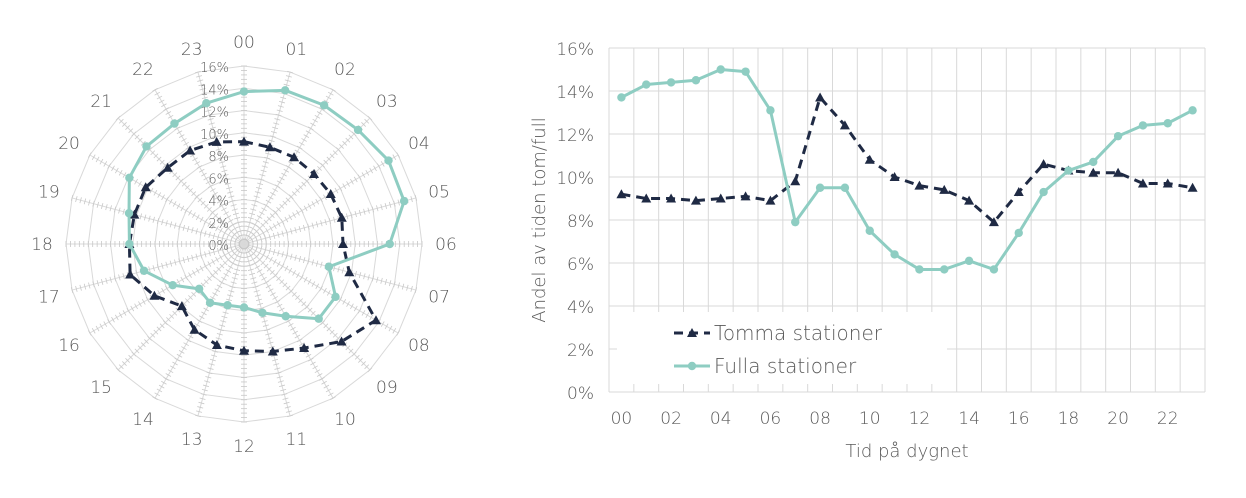 This screenshot has width=1246, height=498. Describe the element at coordinates (1019, 419) in the screenshot. I see `x-tick-label: 16` at that location.